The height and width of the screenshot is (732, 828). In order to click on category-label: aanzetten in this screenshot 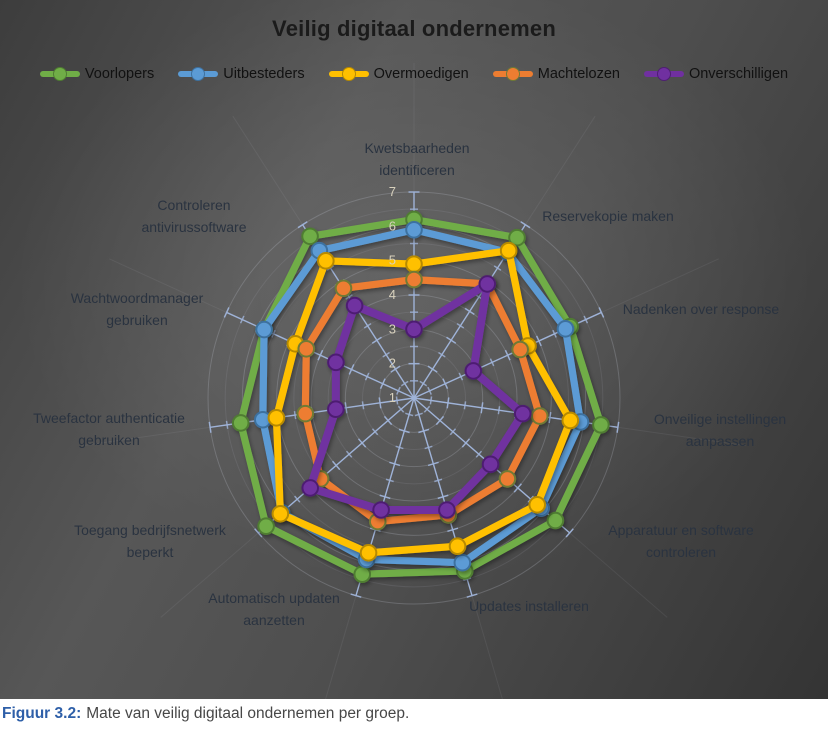, I will do `click(274, 620)`.